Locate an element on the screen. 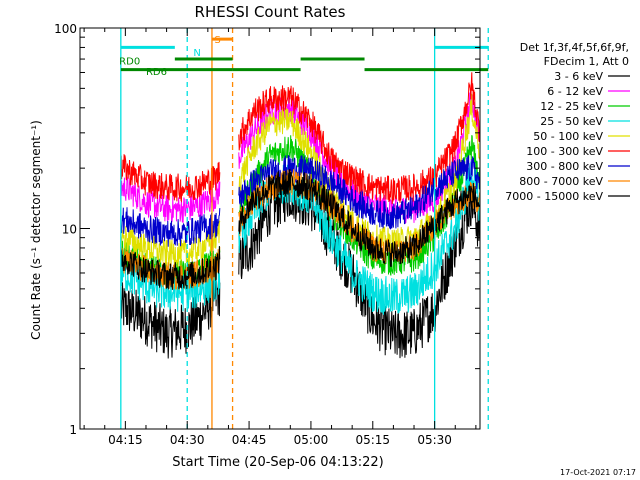 Image resolution: width=640 pixels, height=480 pixels. timestamp: 17-Oct-2021 07:17 is located at coordinates (598, 472).